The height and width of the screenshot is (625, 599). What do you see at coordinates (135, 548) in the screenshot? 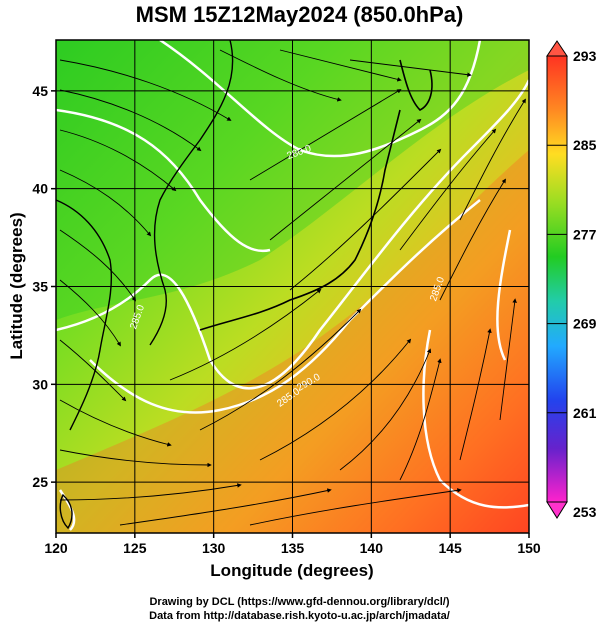
I see `x-tick-label: 125` at bounding box center [135, 548].